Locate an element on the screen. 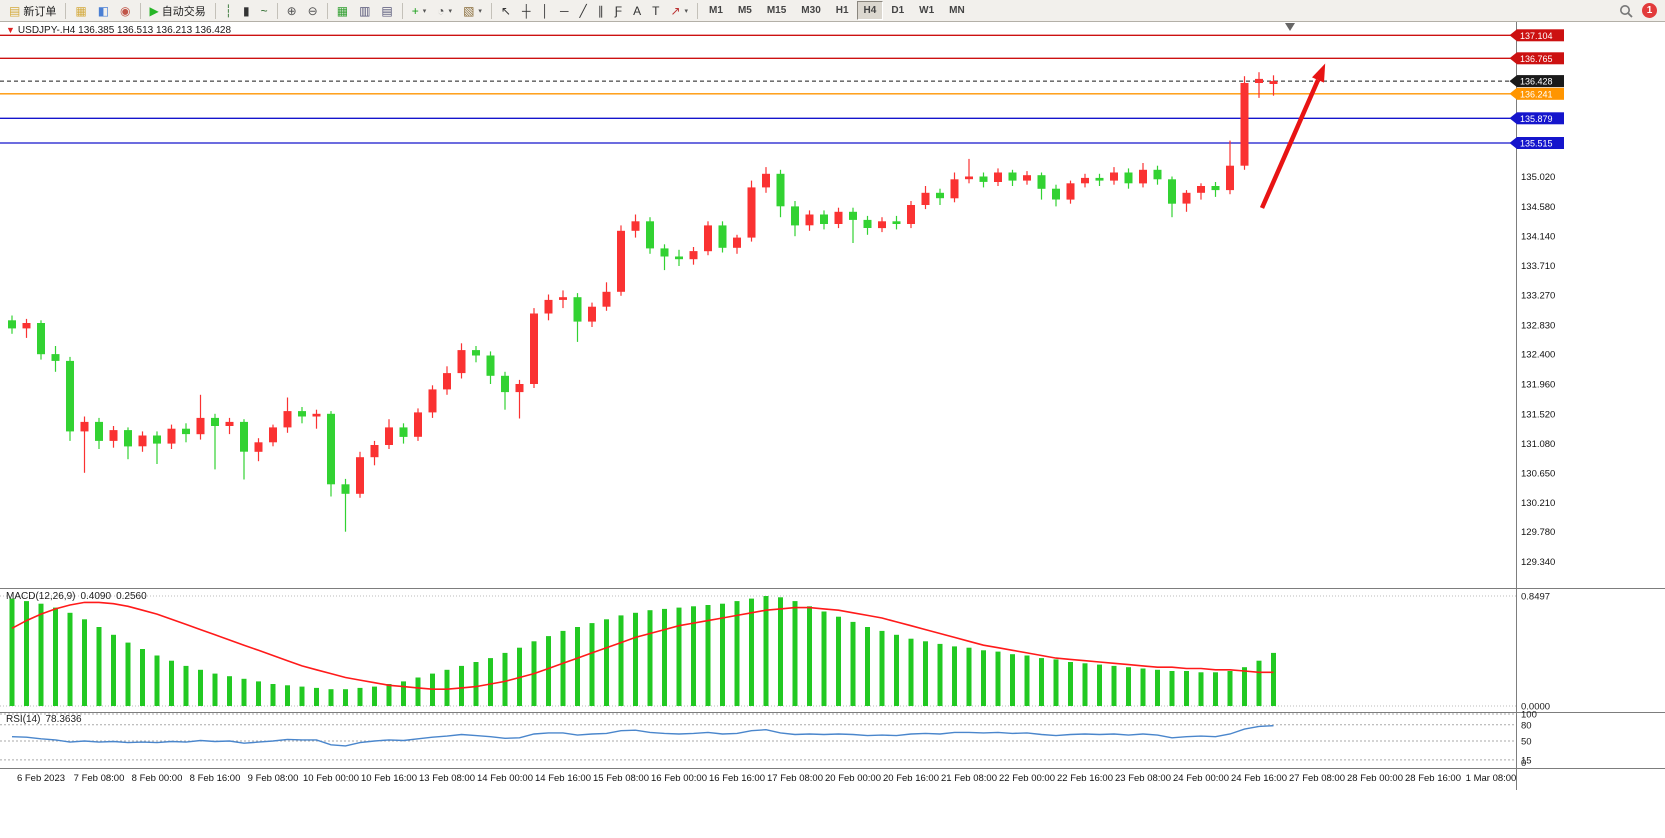  market-watch-icon-button: ◧ is located at coordinates (103, 10).